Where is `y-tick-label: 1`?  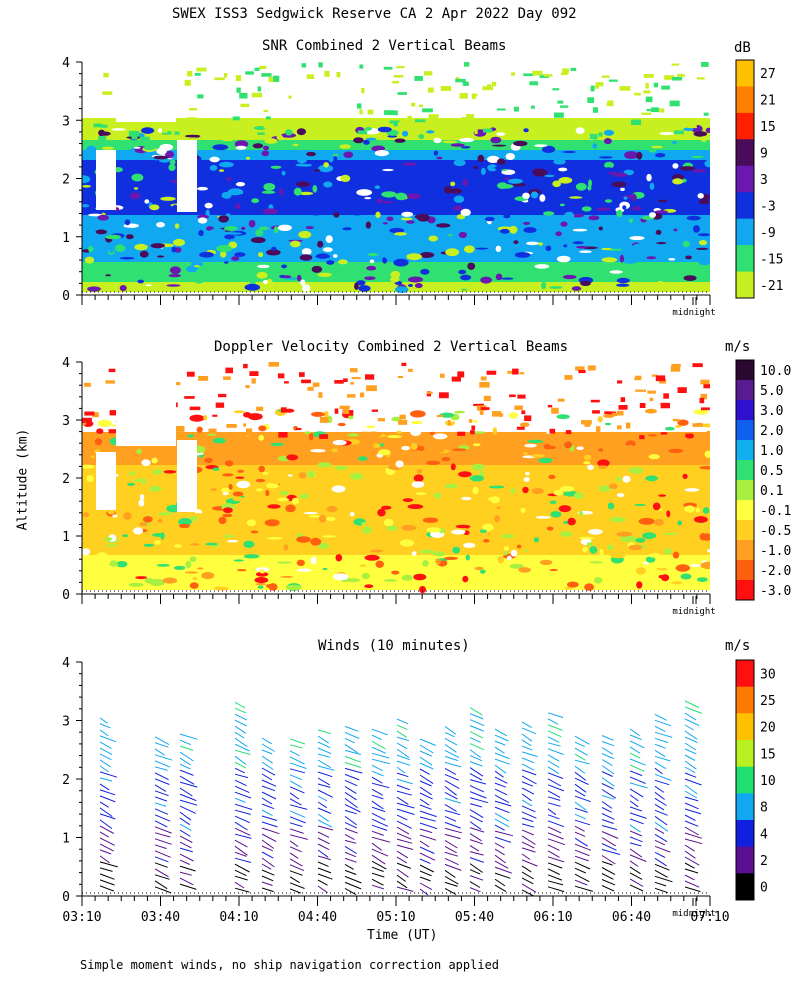 y-tick-label: 1 is located at coordinates (66, 537).